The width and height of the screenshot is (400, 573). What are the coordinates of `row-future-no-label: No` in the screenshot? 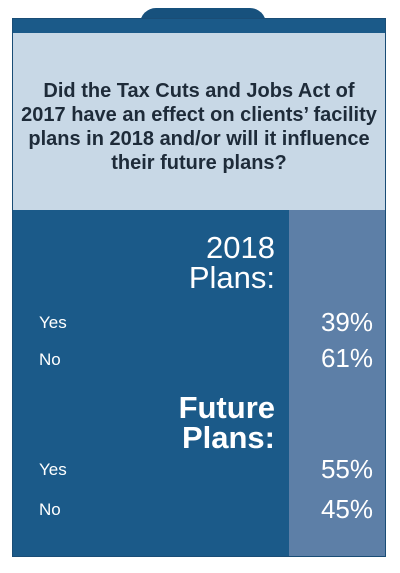 It's located at (50, 509).